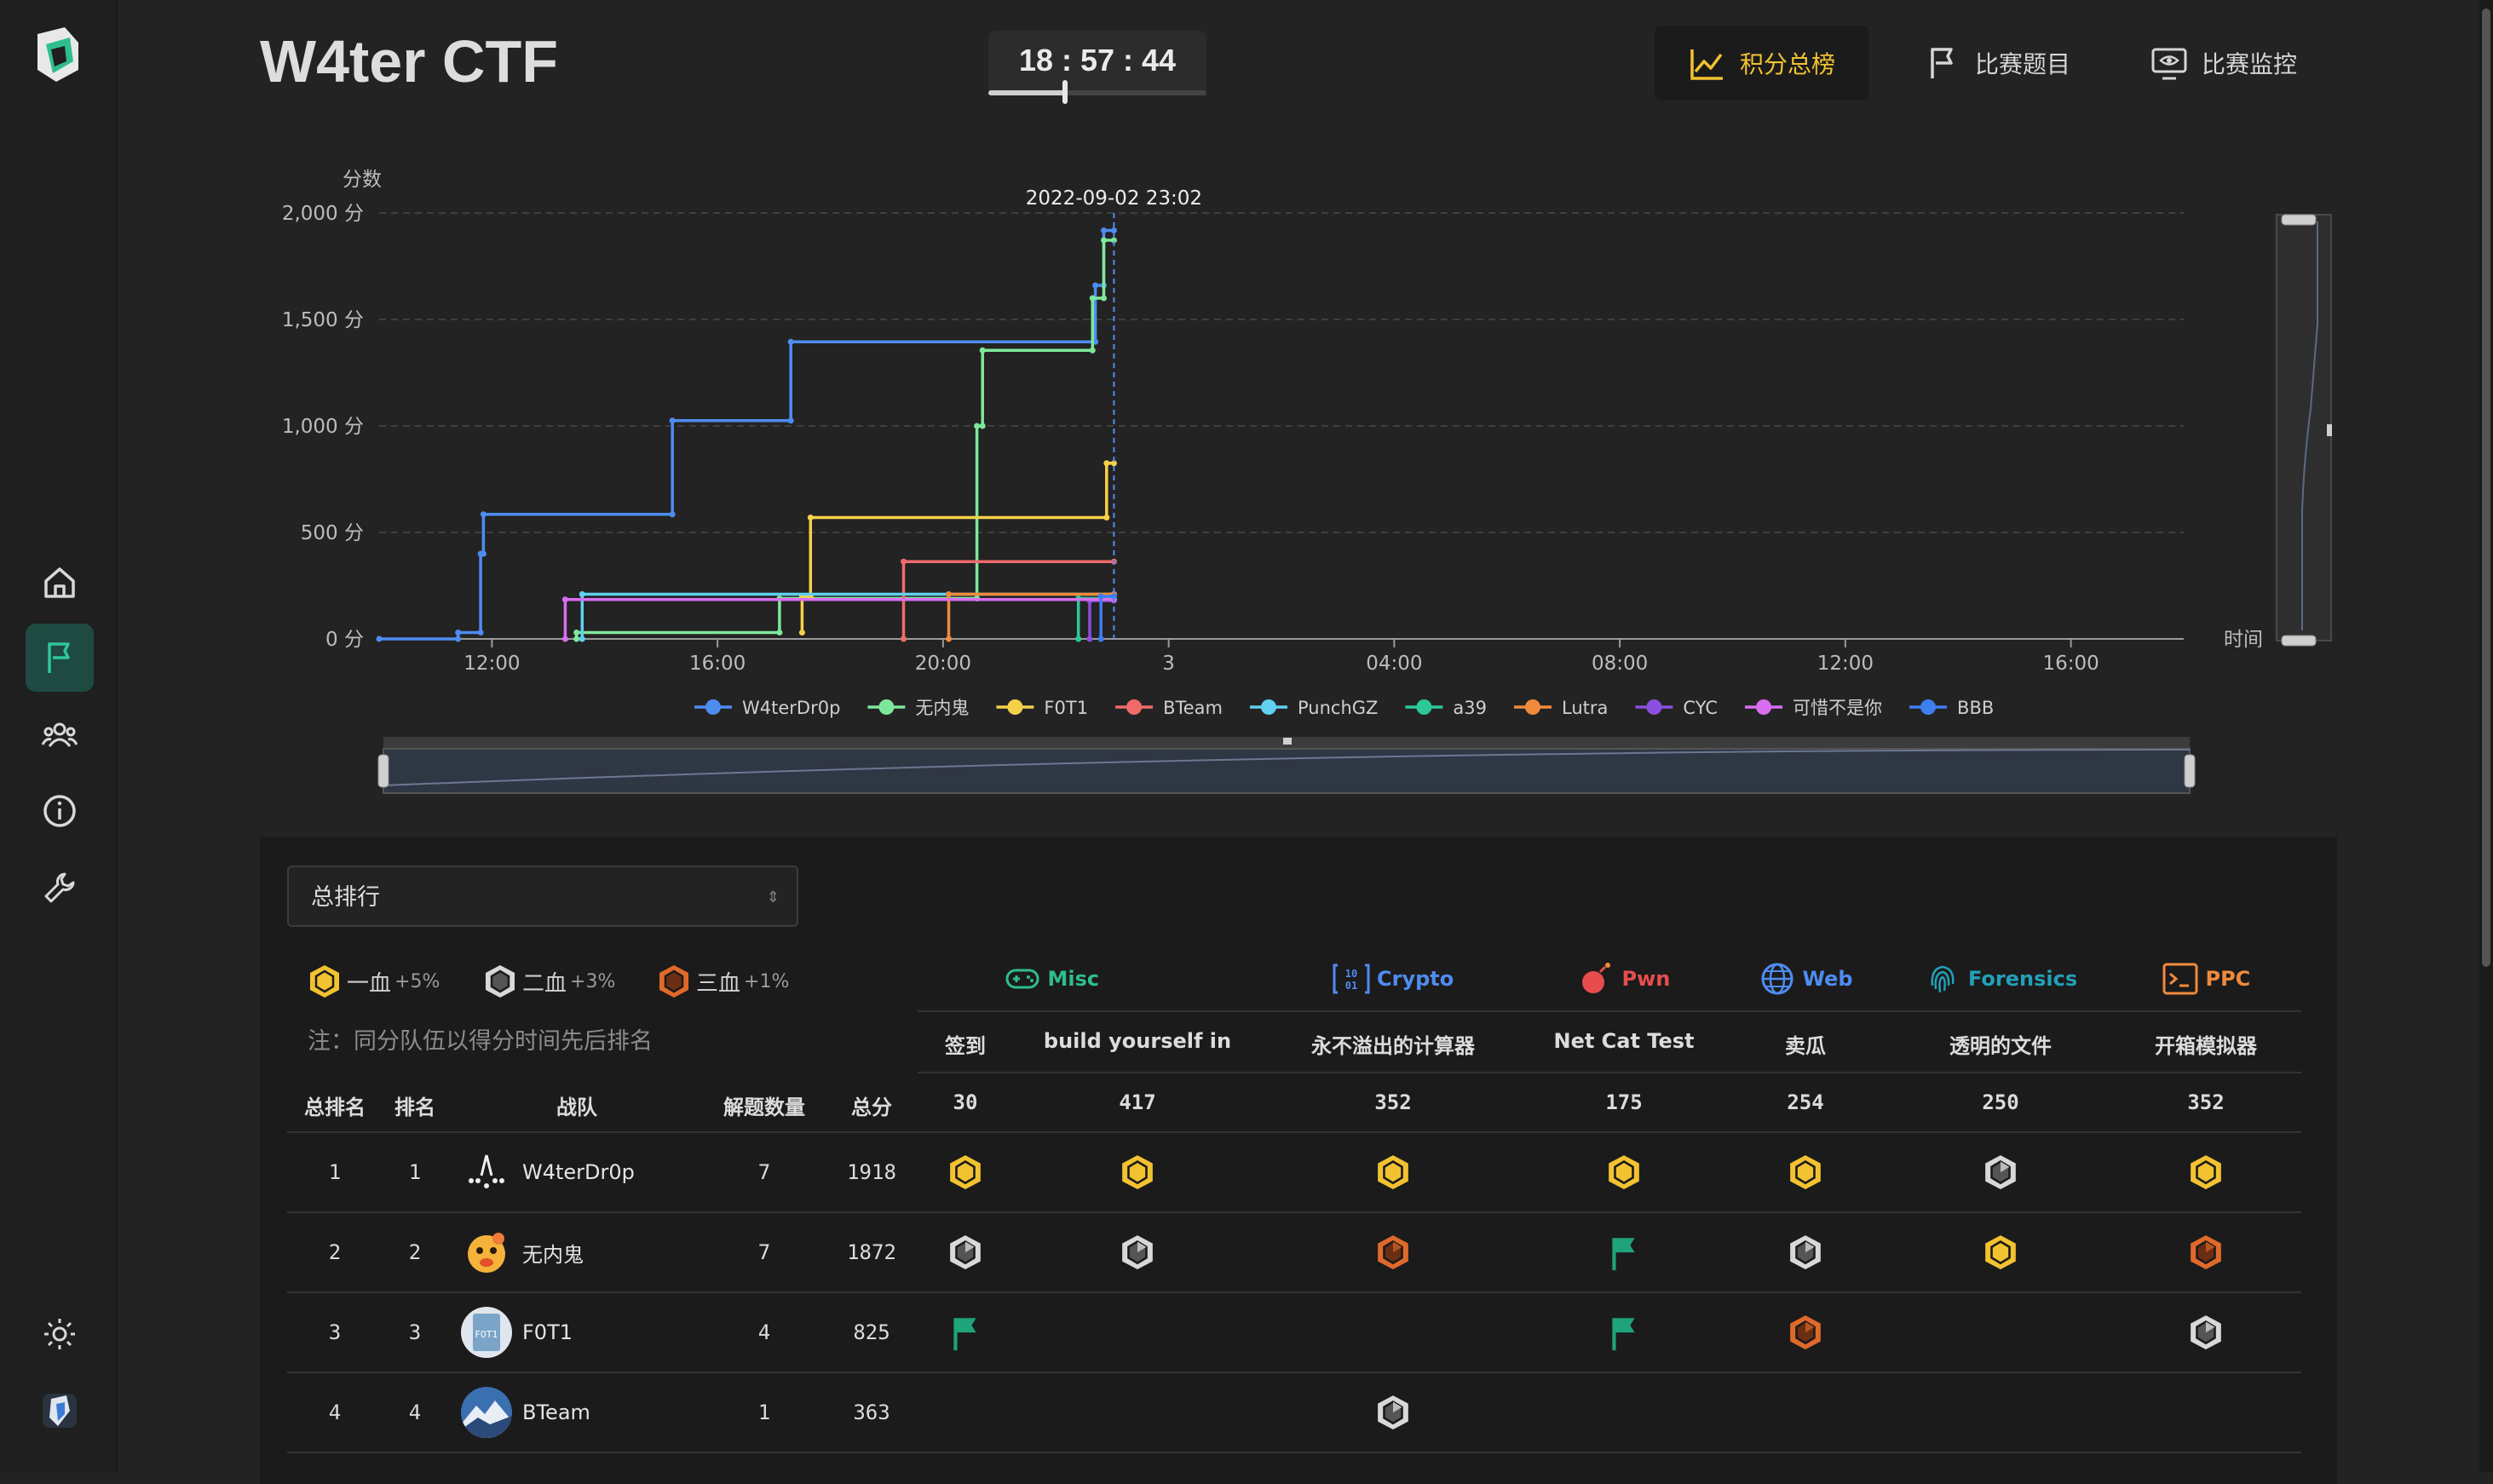 This screenshot has width=2493, height=1484. Describe the element at coordinates (871, 1412) in the screenshot. I see `cell-score: 363` at that location.